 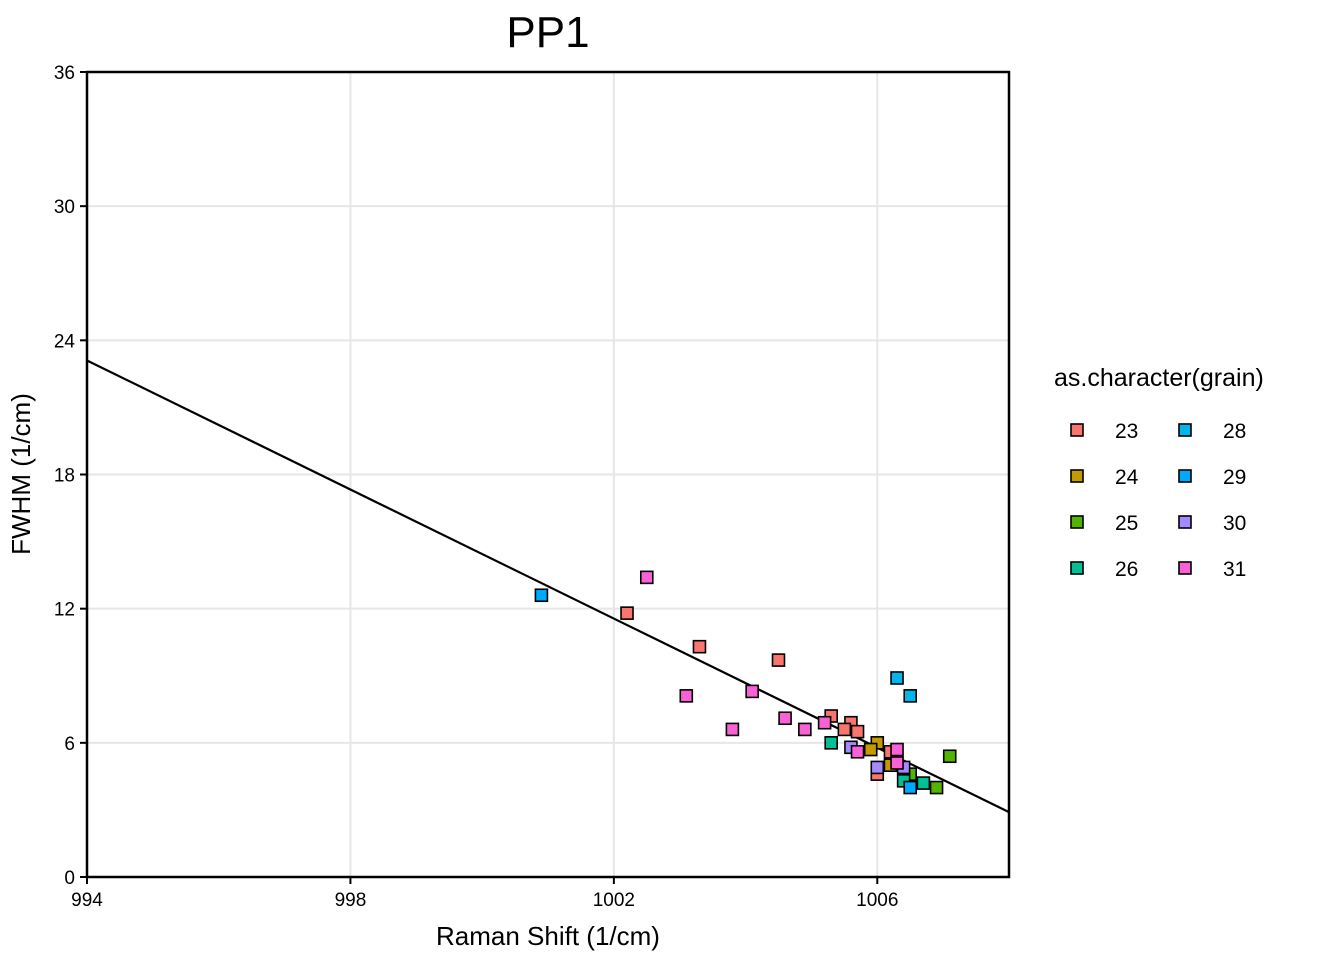 What do you see at coordinates (1234, 431) in the screenshot?
I see `legend-label-28: 28` at bounding box center [1234, 431].